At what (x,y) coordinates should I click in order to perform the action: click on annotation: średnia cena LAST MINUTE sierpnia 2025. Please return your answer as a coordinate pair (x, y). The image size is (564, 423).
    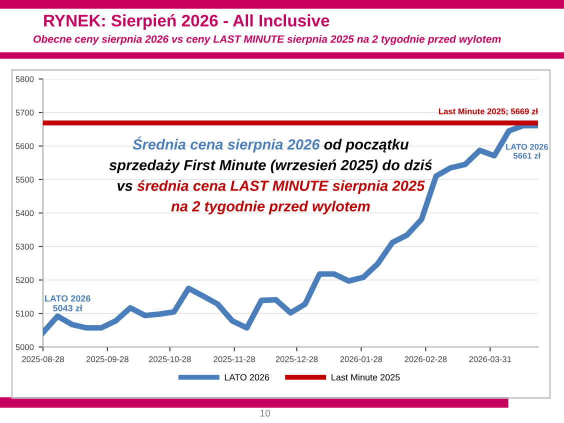
    Looking at the image, I should click on (281, 187).